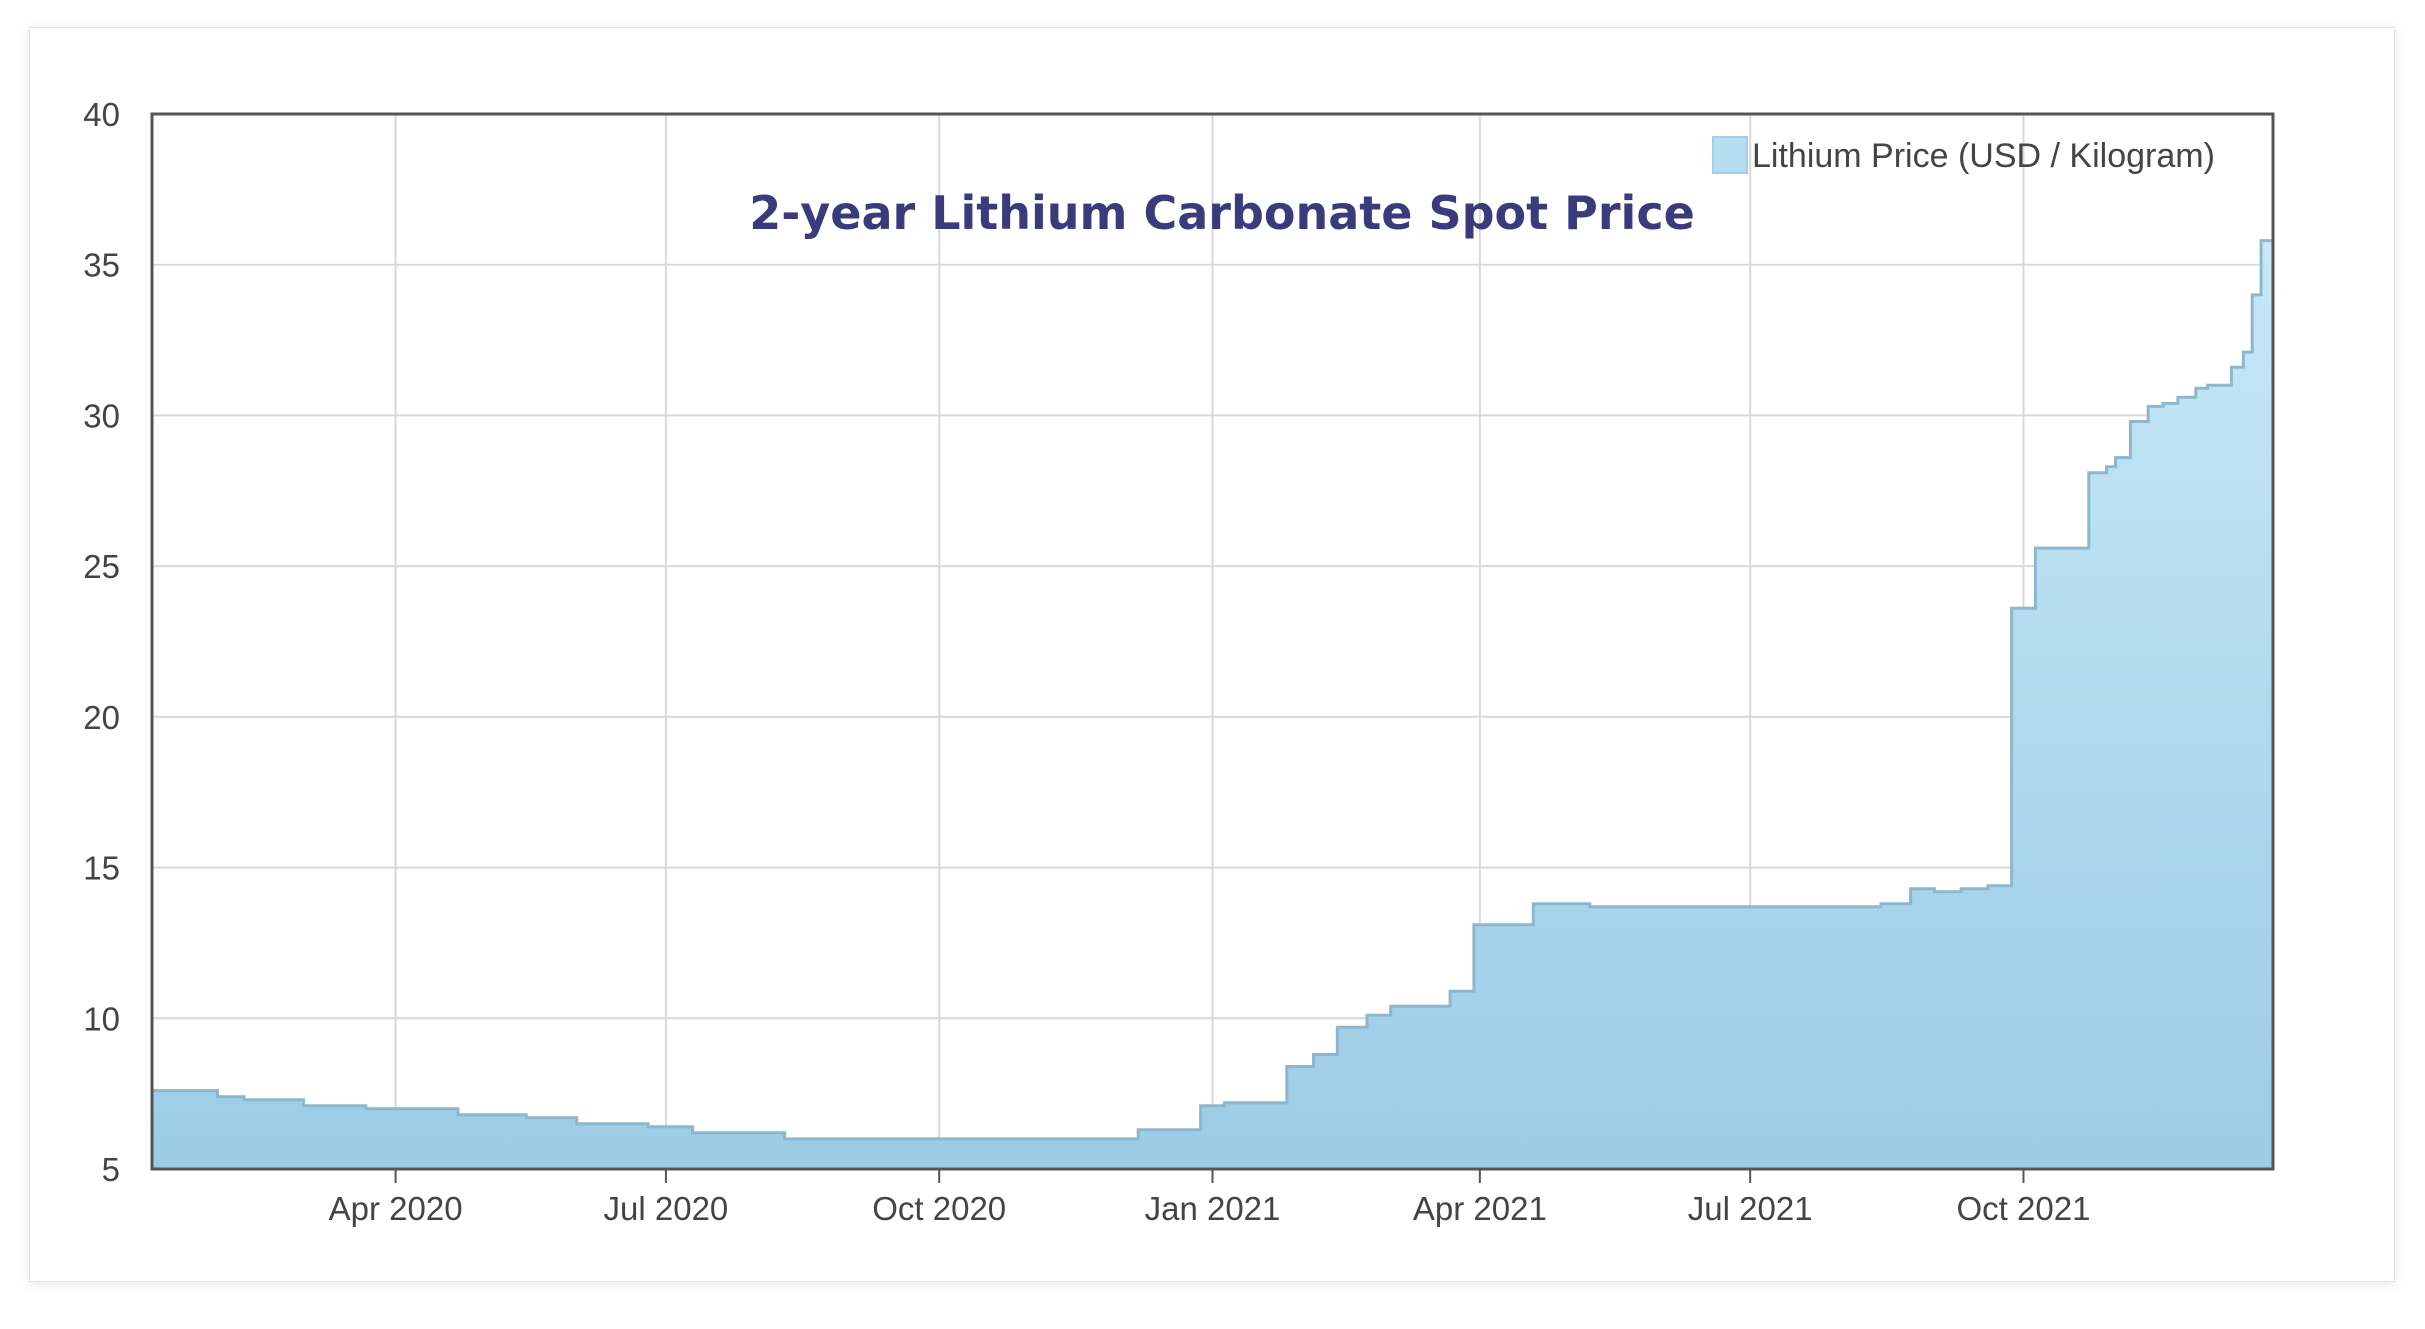 This screenshot has width=2425, height=1329. Describe the element at coordinates (101, 868) in the screenshot. I see `y-tick-label: 15` at that location.